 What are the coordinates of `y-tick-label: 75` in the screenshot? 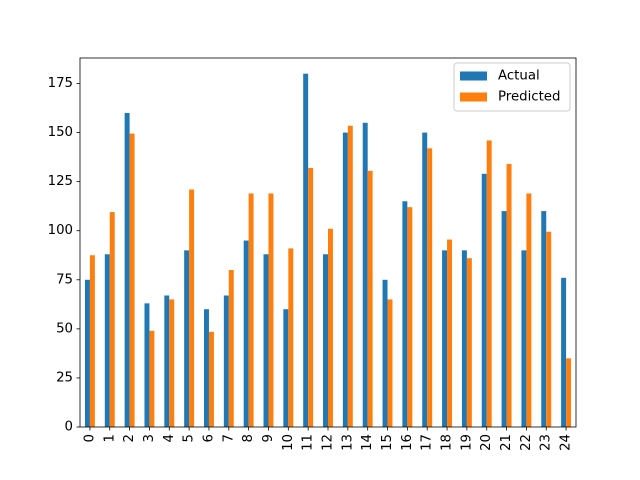 It's located at (64, 279).